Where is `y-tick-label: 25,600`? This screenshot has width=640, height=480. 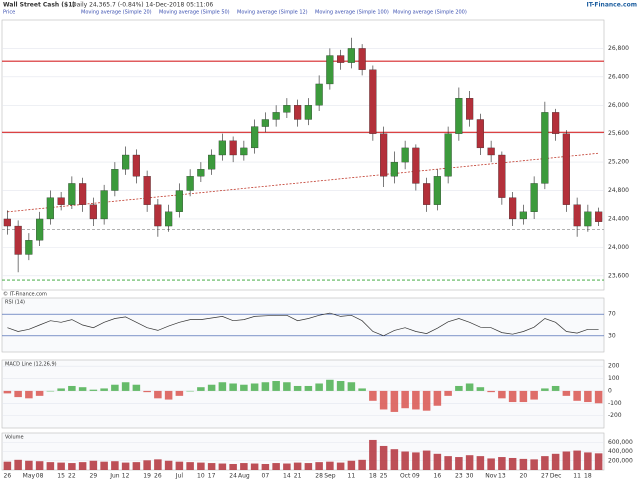 y-tick-label: 25,600 is located at coordinates (618, 133).